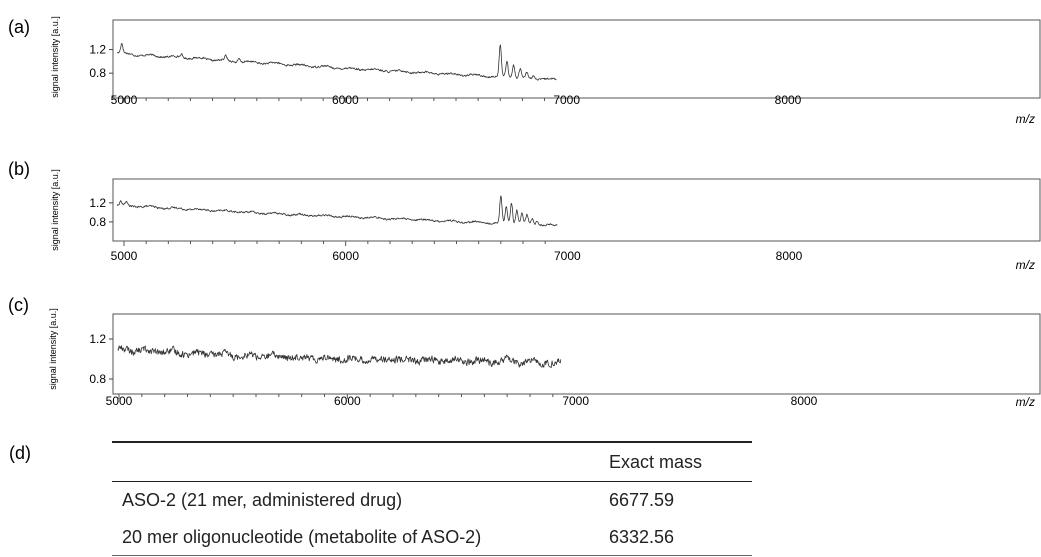 The width and height of the screenshot is (1041, 557). What do you see at coordinates (18, 305) in the screenshot?
I see `panel-label: (c)` at bounding box center [18, 305].